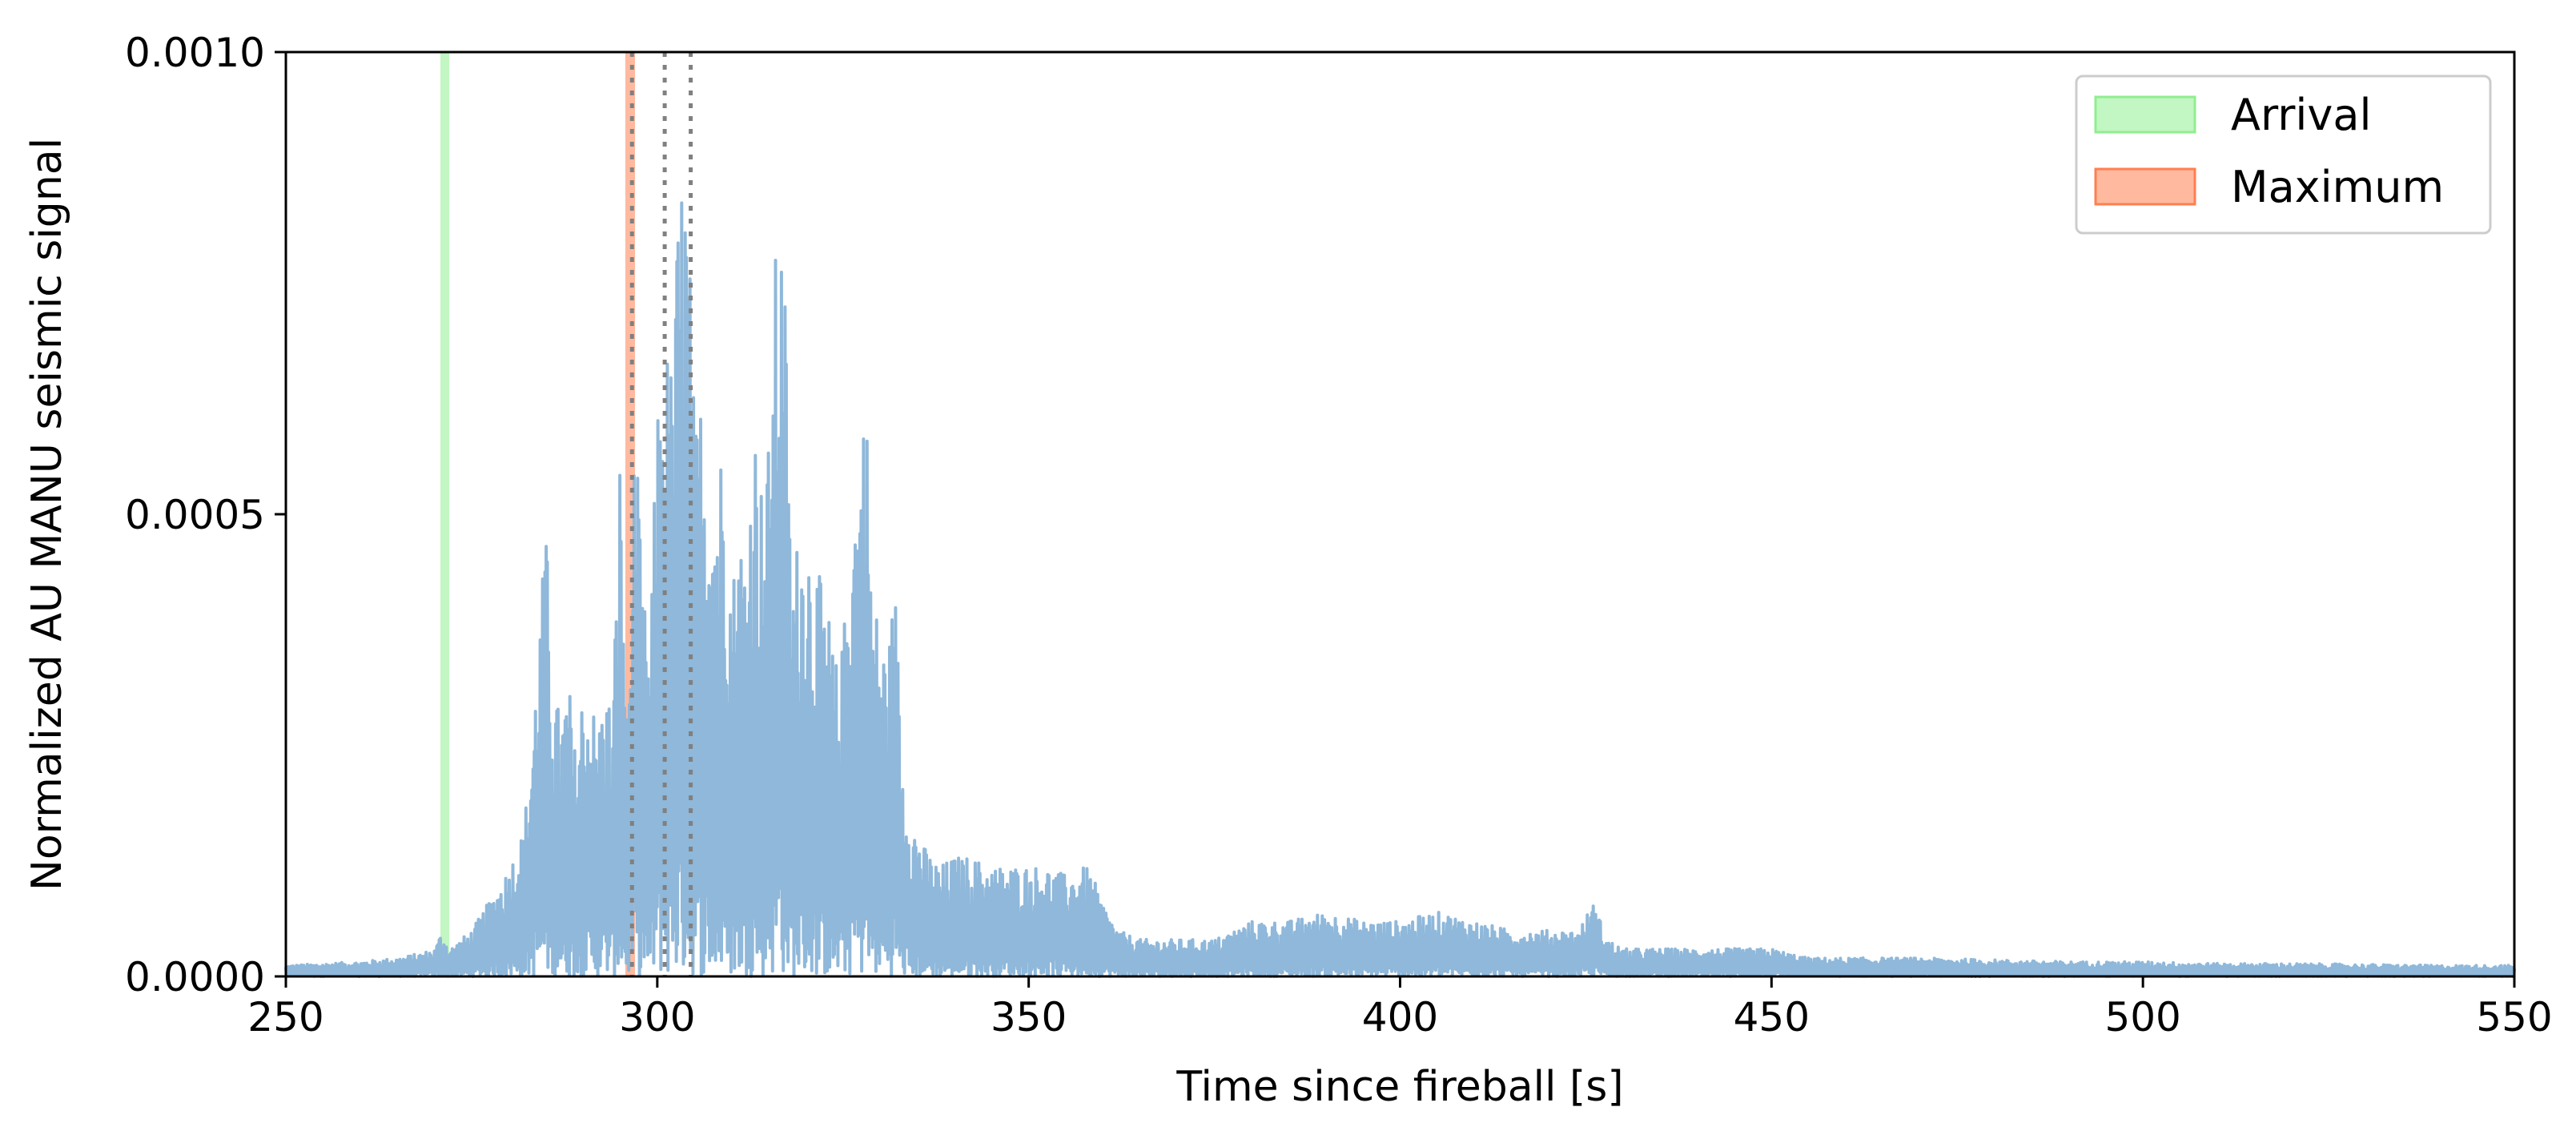 The image size is (2576, 1127). What do you see at coordinates (1772, 1017) in the screenshot?
I see `x-tick-label: 450` at bounding box center [1772, 1017].